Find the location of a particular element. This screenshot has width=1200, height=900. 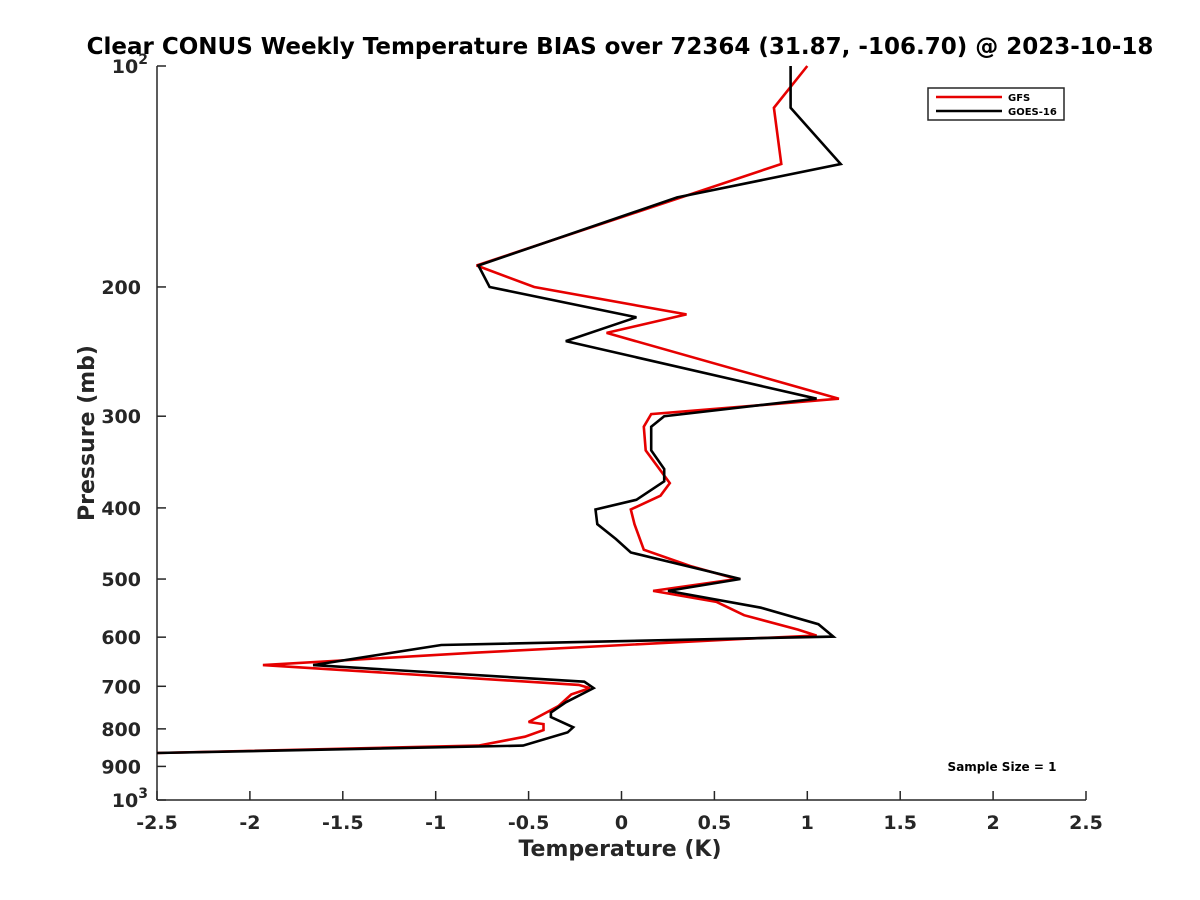

x-tick-label: 0.5 is located at coordinates (715, 823).